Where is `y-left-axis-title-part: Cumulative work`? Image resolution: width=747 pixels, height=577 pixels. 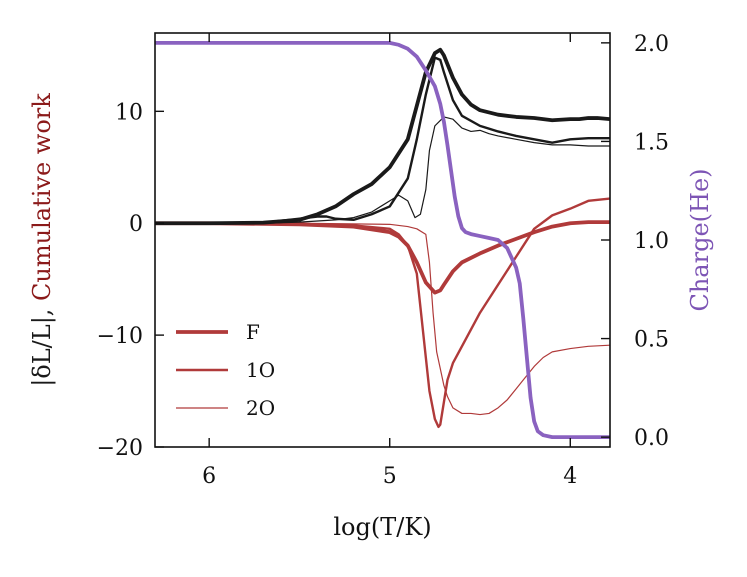
y-left-axis-title-part: Cumulative work is located at coordinates (42, 197).